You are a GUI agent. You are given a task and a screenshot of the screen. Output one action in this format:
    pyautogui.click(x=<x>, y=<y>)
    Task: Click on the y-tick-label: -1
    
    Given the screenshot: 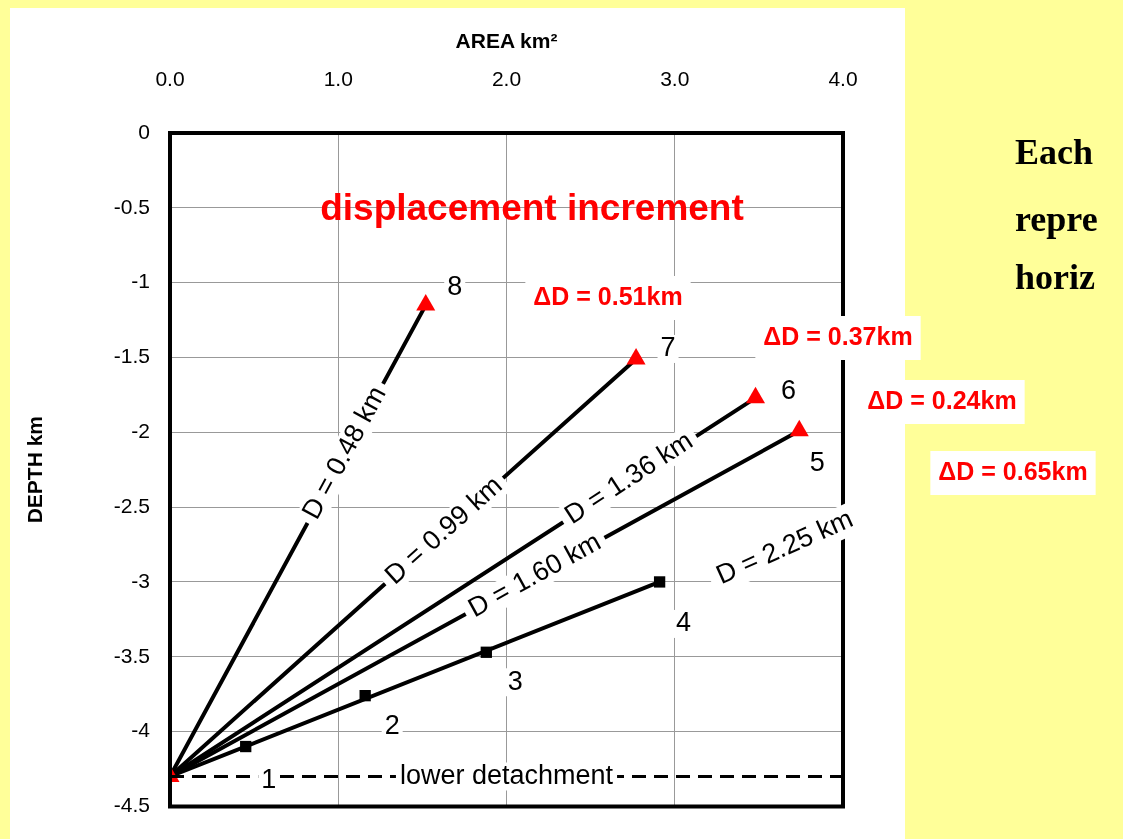 What is the action you would take?
    pyautogui.click(x=140, y=281)
    